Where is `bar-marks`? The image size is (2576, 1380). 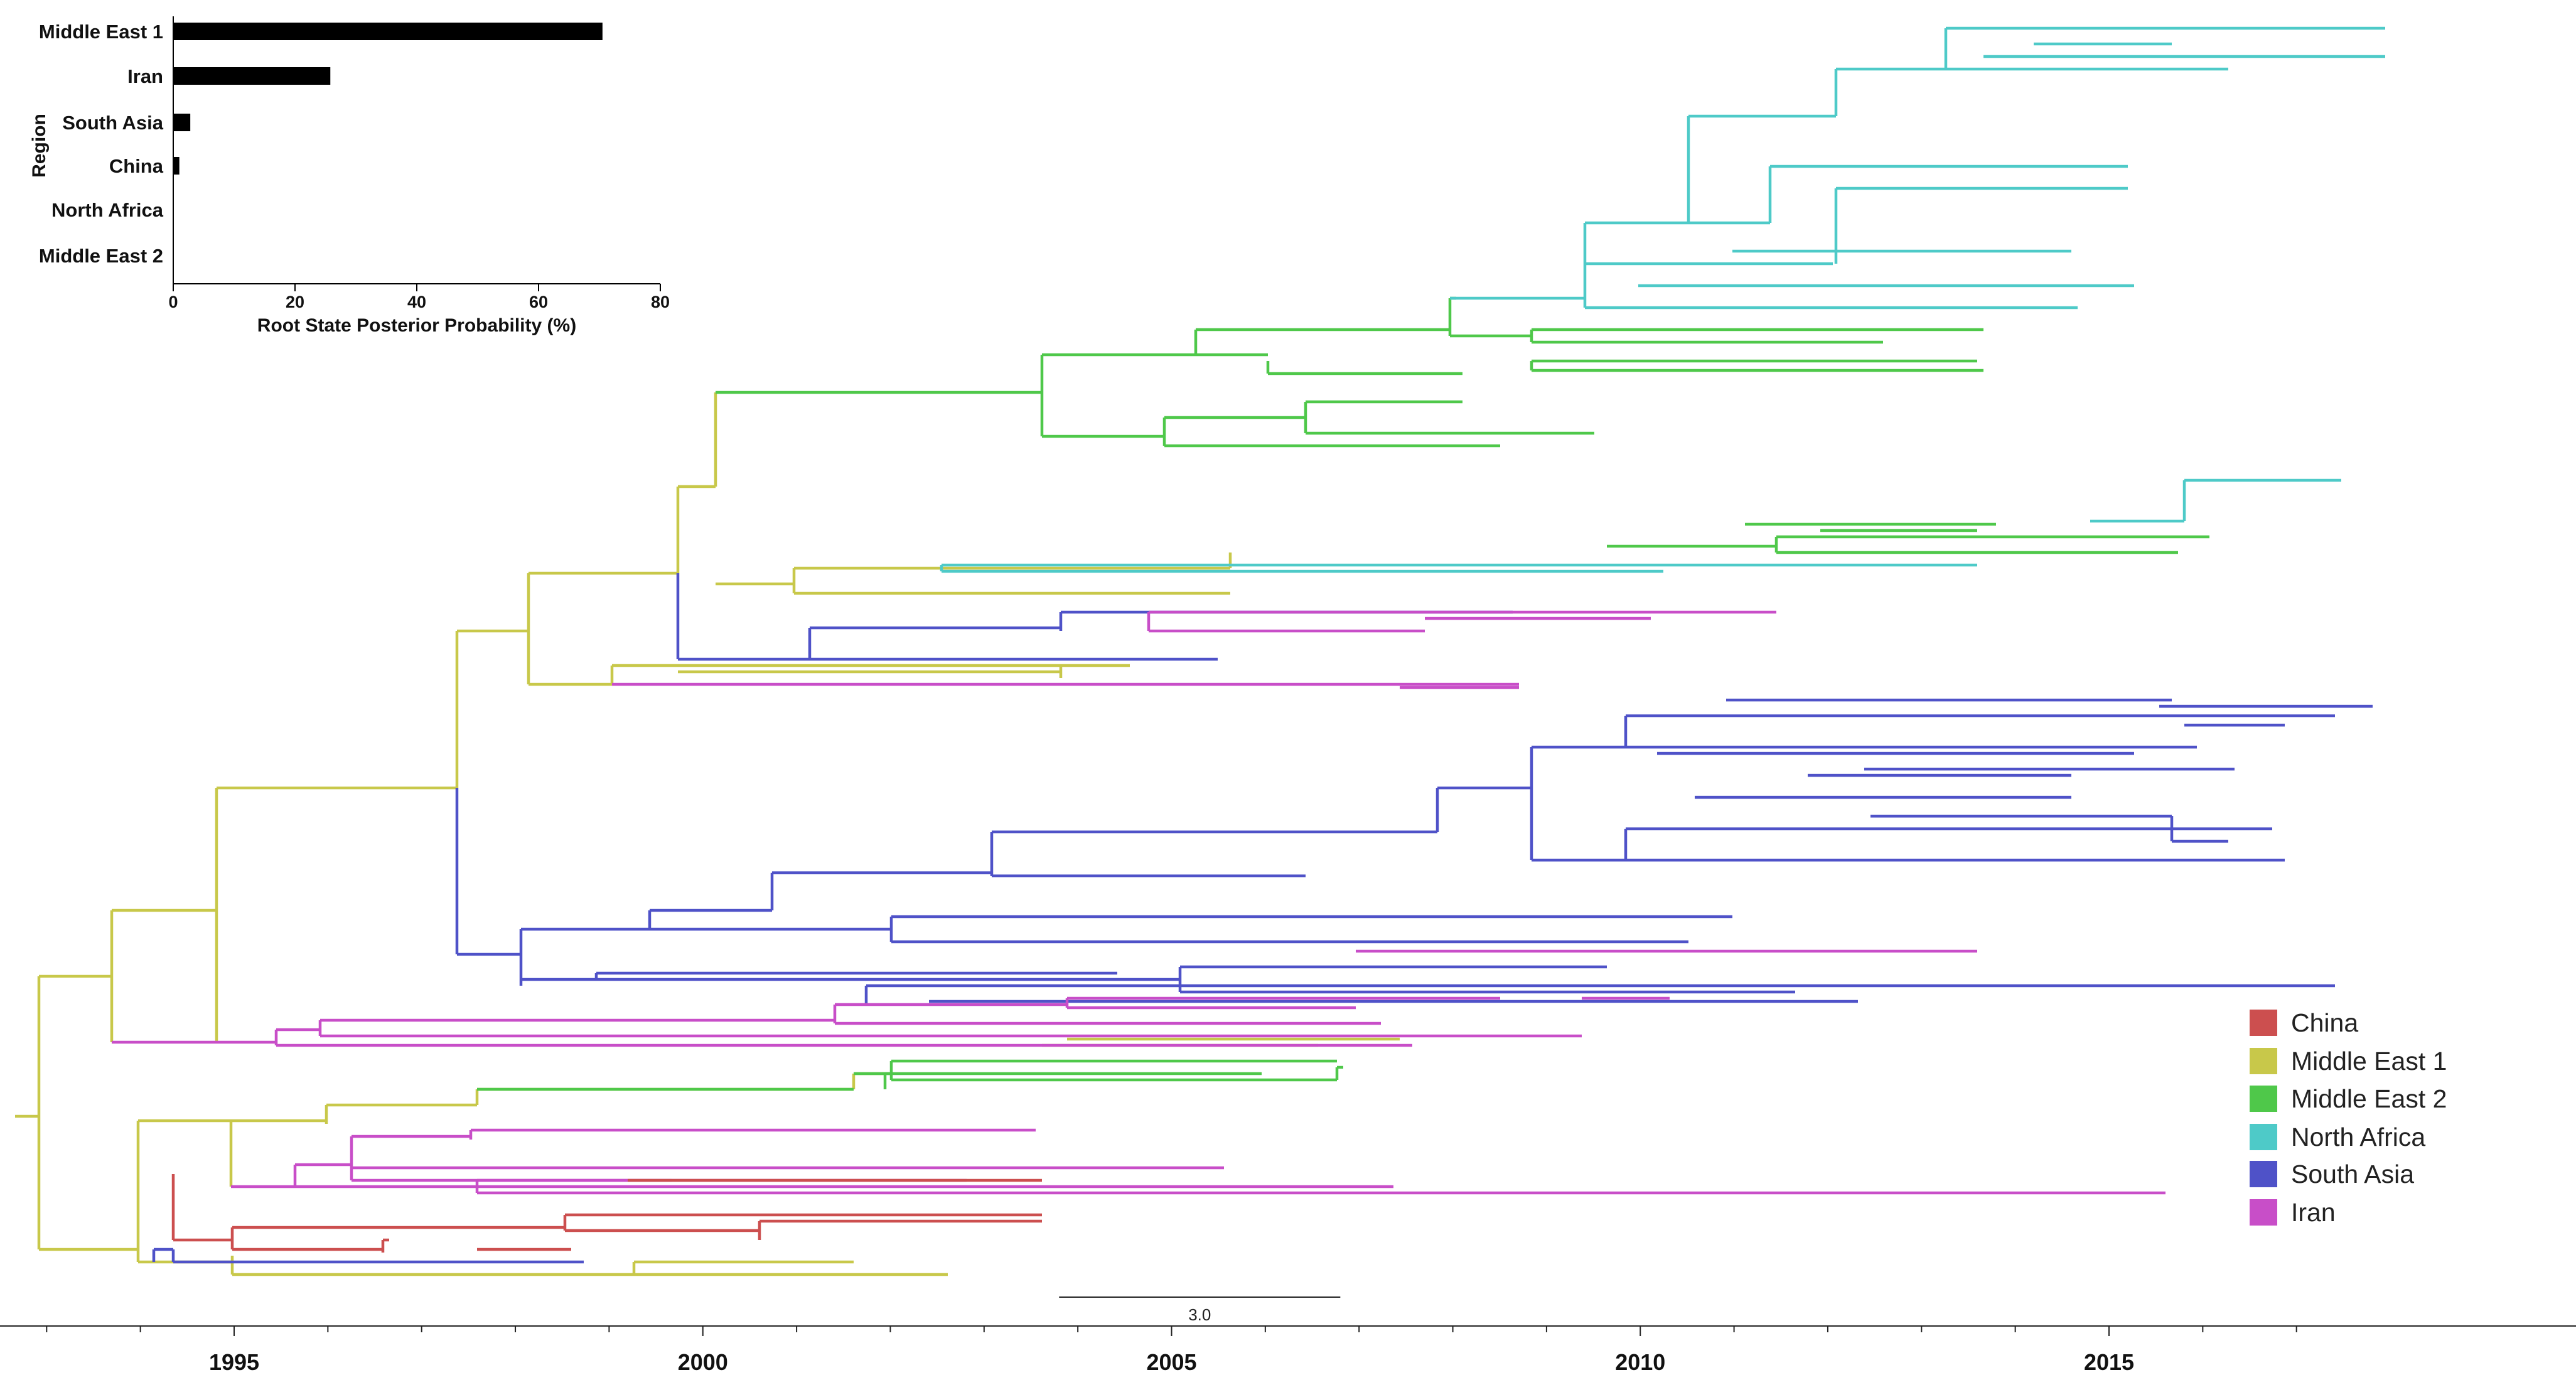 bar-marks is located at coordinates (388, 99).